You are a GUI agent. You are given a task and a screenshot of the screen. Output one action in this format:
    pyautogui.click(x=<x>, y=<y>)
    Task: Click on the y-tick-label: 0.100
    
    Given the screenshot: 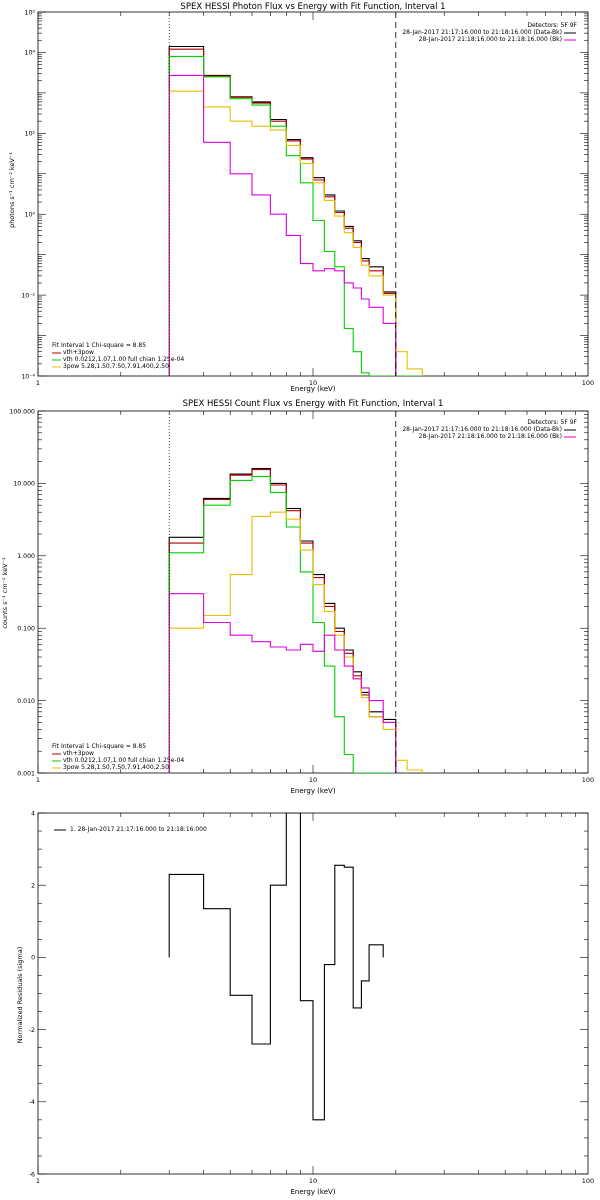 What is the action you would take?
    pyautogui.click(x=26, y=629)
    